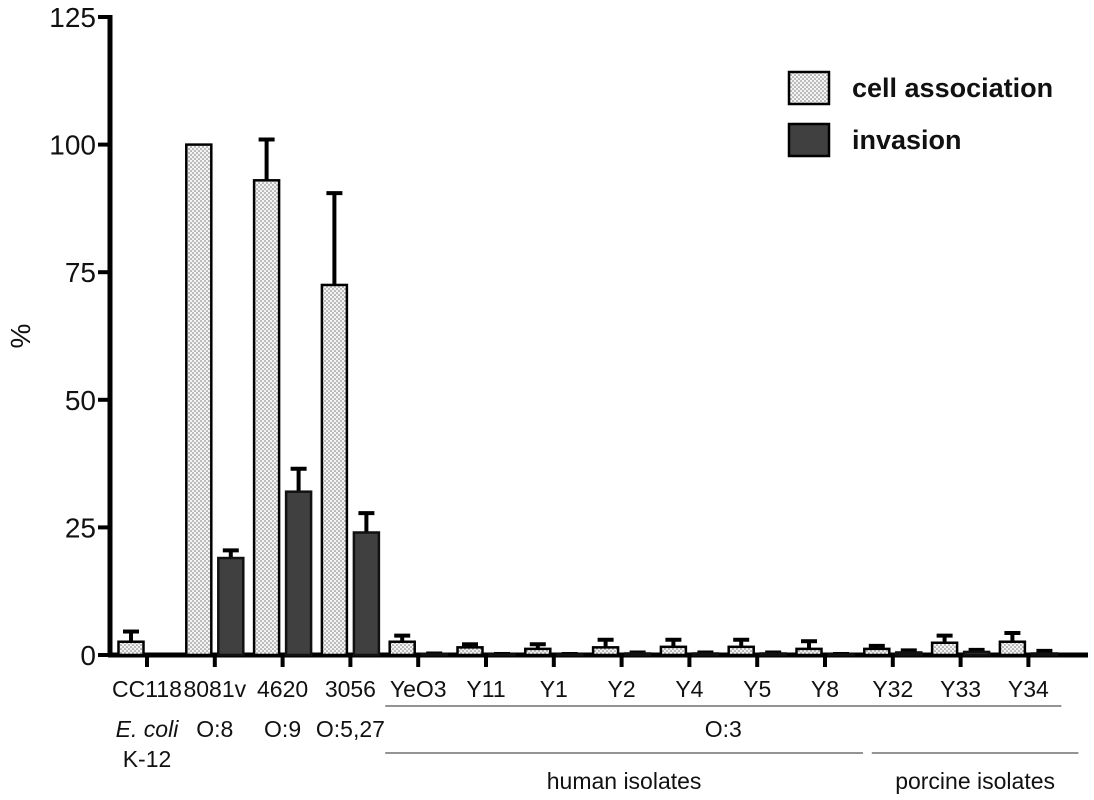 The image size is (1094, 800). What do you see at coordinates (1028, 689) in the screenshot?
I see `x-tick-label: Y34` at bounding box center [1028, 689].